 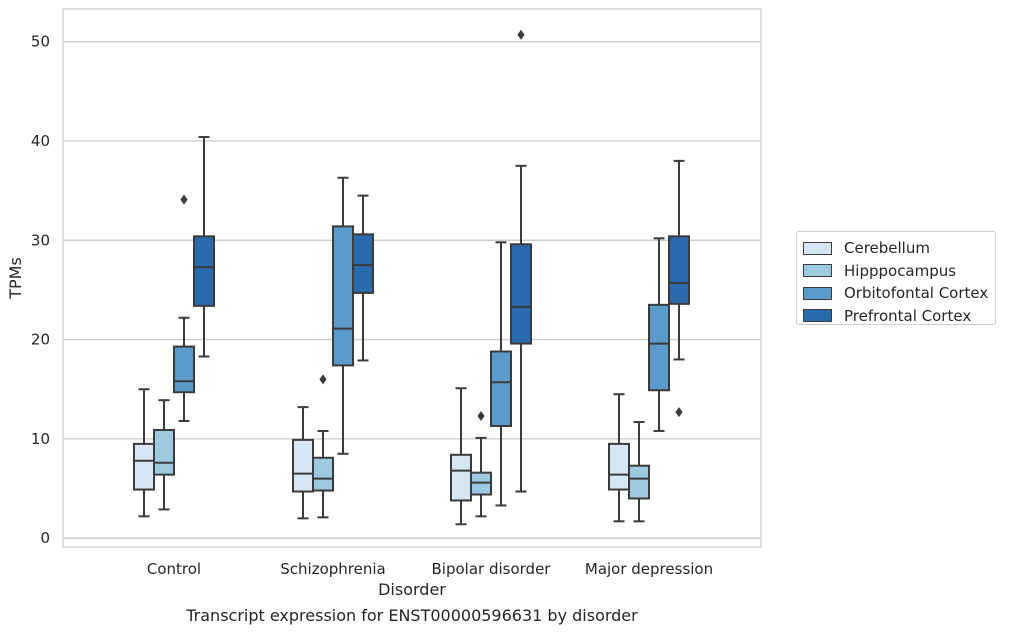 What do you see at coordinates (40, 340) in the screenshot?
I see `y-tick-label: 20` at bounding box center [40, 340].